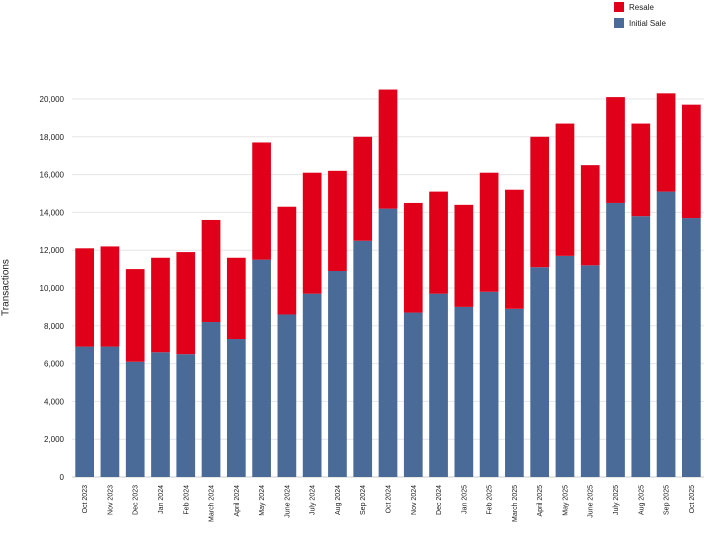  What do you see at coordinates (667, 500) in the screenshot?
I see `x-tick-label: Sep 2025` at bounding box center [667, 500].